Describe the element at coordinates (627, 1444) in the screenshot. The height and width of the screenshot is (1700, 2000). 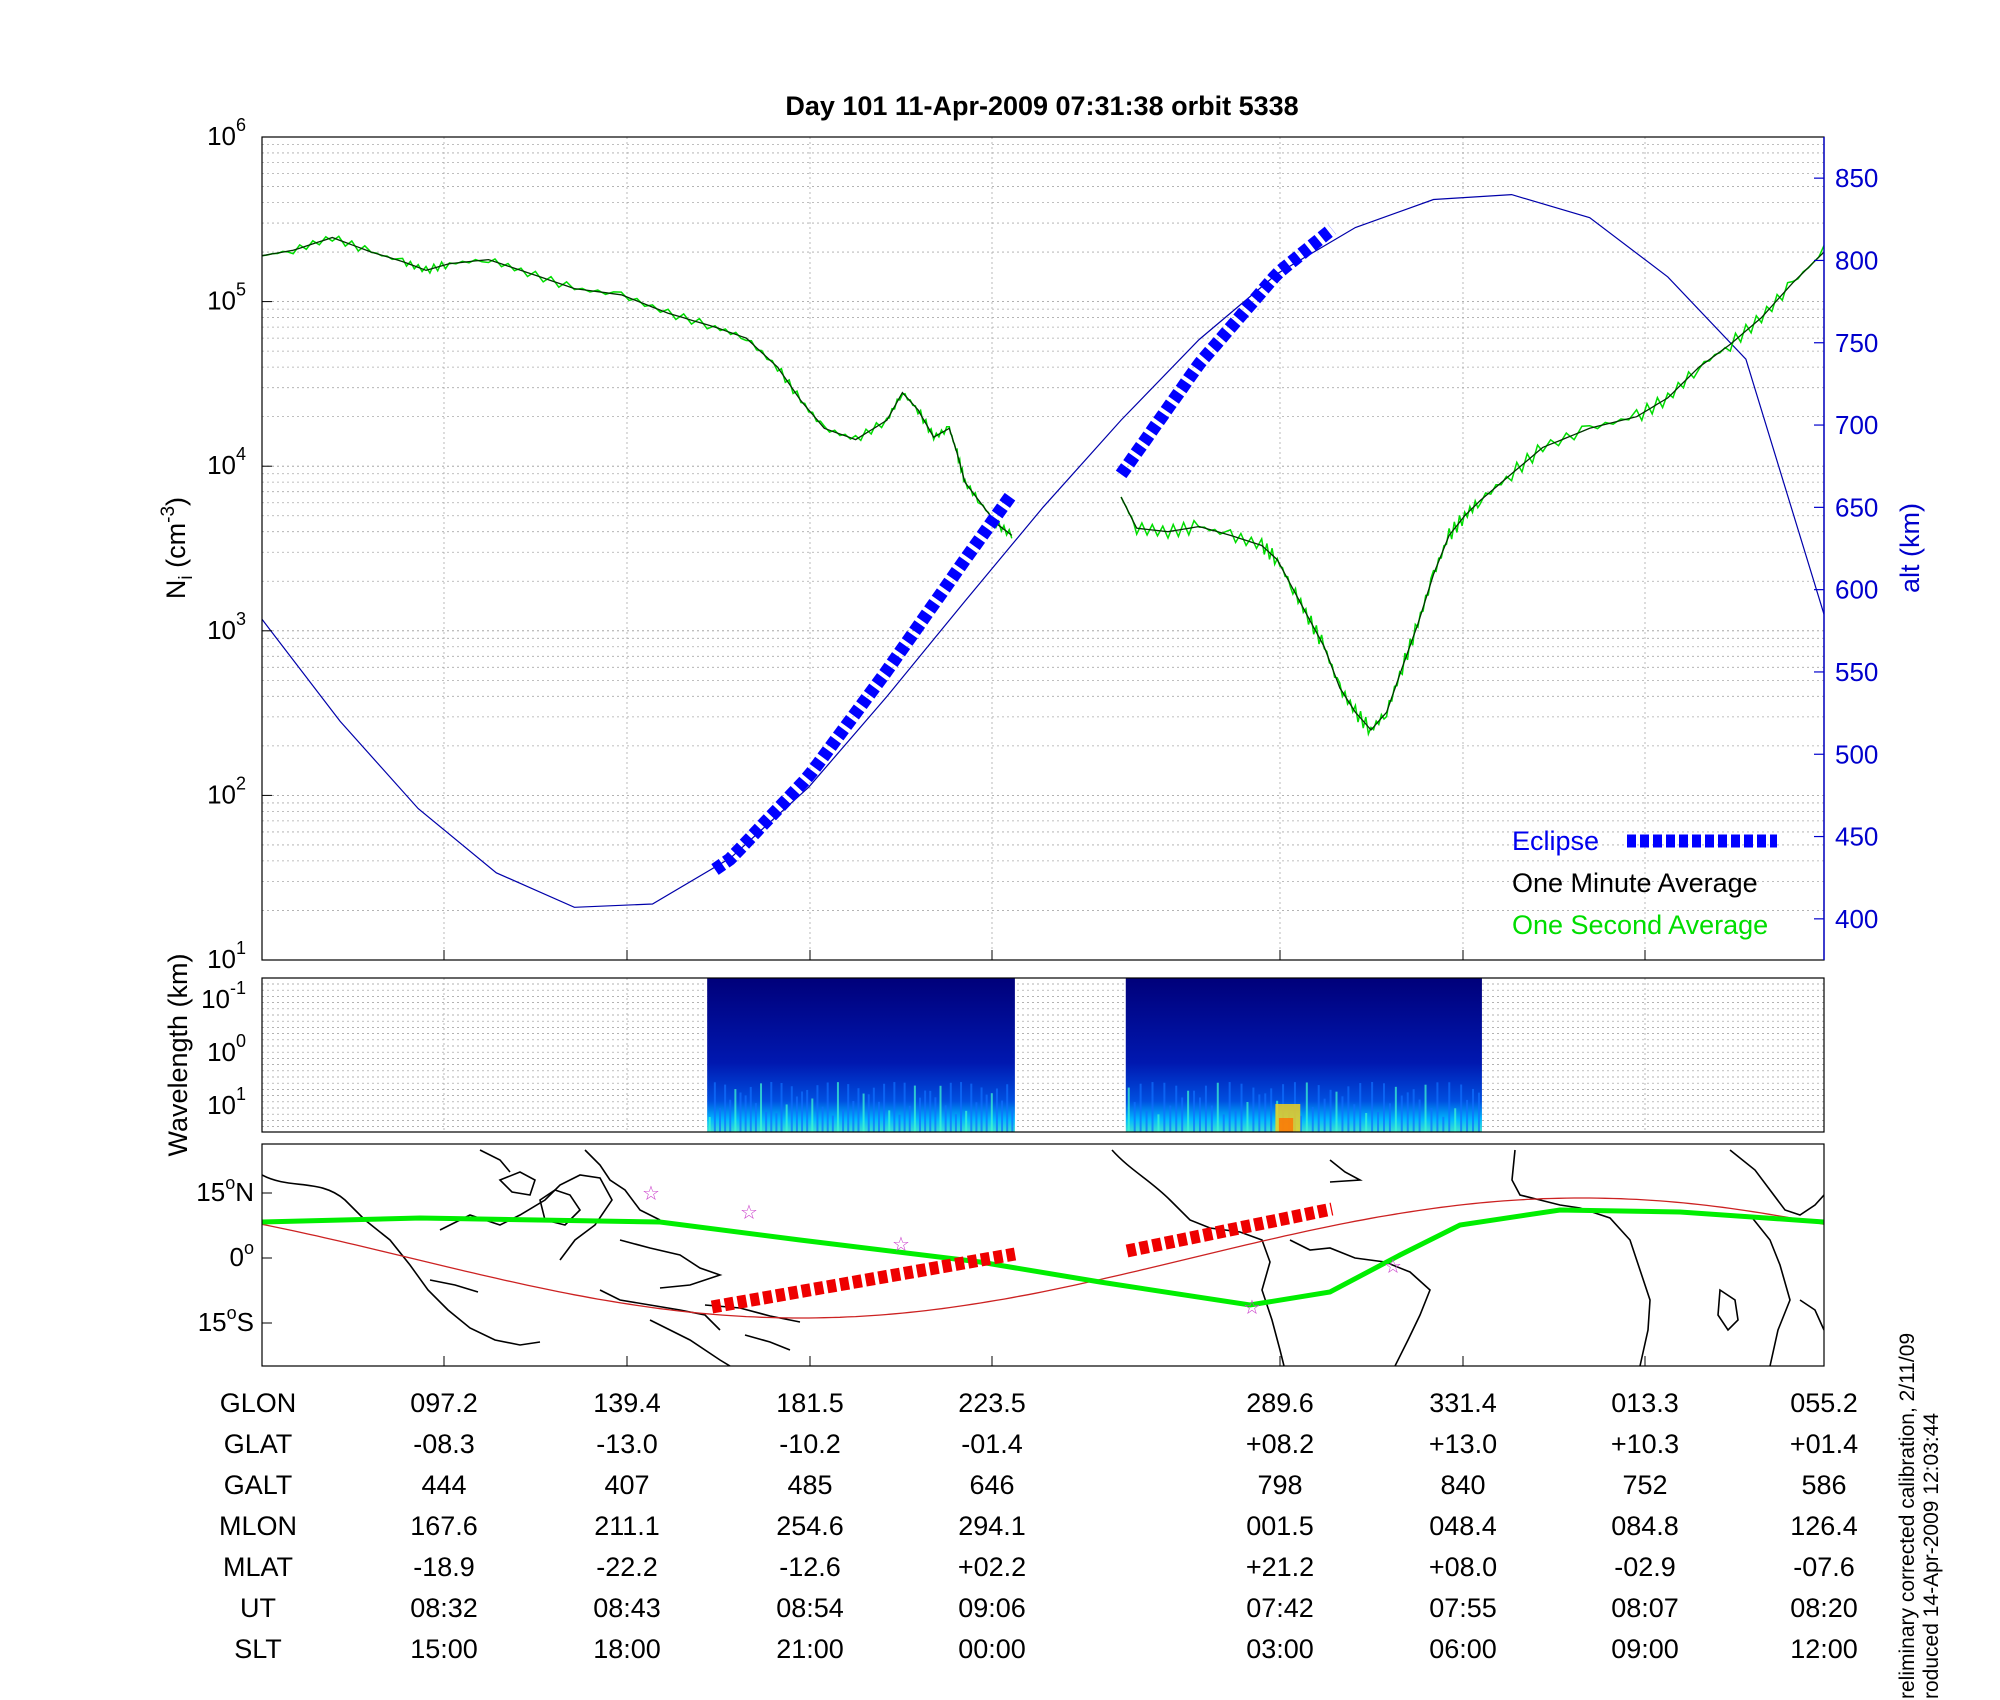
I see `table-cell: -13.0` at that location.